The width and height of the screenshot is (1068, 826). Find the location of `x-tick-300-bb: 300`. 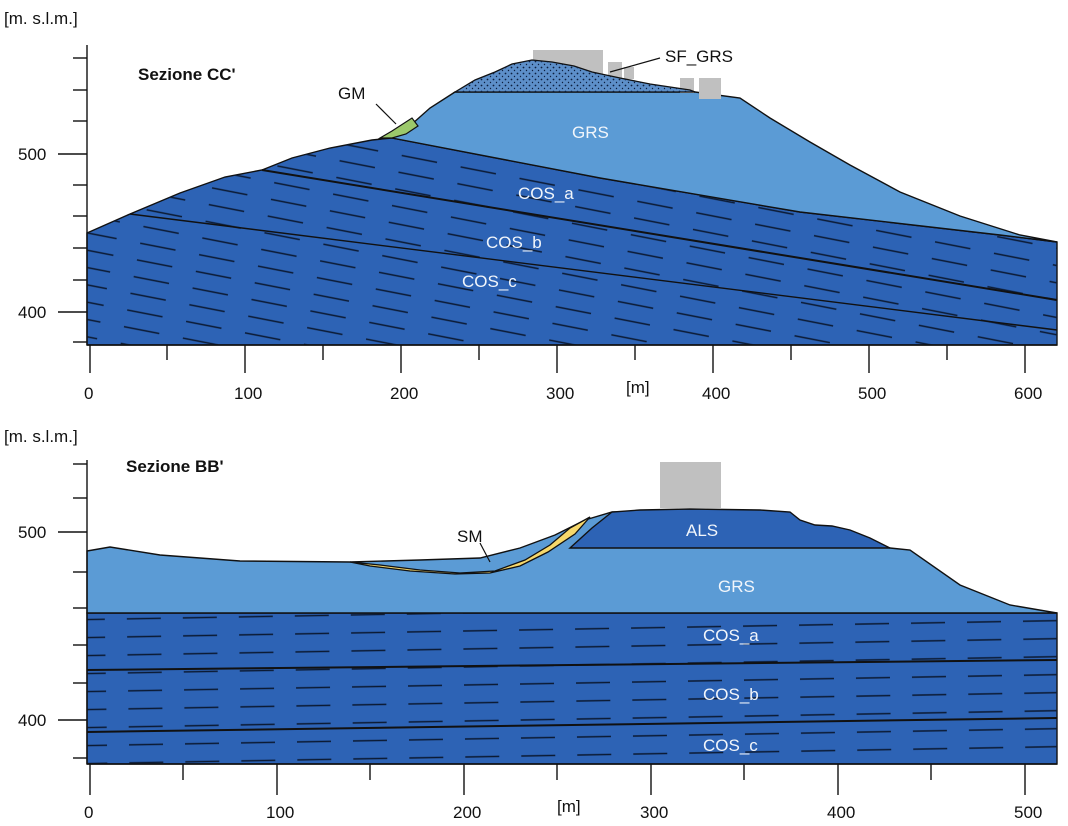

x-tick-300-bb: 300 is located at coordinates (654, 812).